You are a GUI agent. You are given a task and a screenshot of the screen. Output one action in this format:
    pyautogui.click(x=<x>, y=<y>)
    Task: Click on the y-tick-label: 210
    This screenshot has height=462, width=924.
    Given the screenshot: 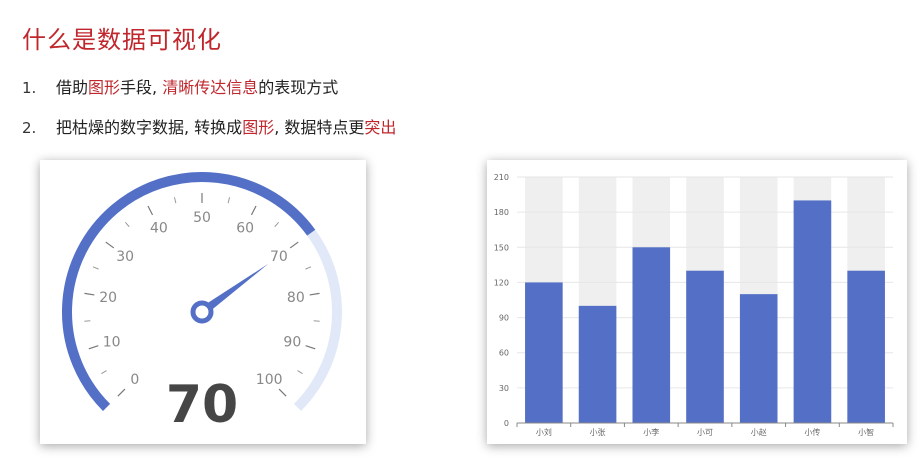 What is the action you would take?
    pyautogui.click(x=501, y=177)
    